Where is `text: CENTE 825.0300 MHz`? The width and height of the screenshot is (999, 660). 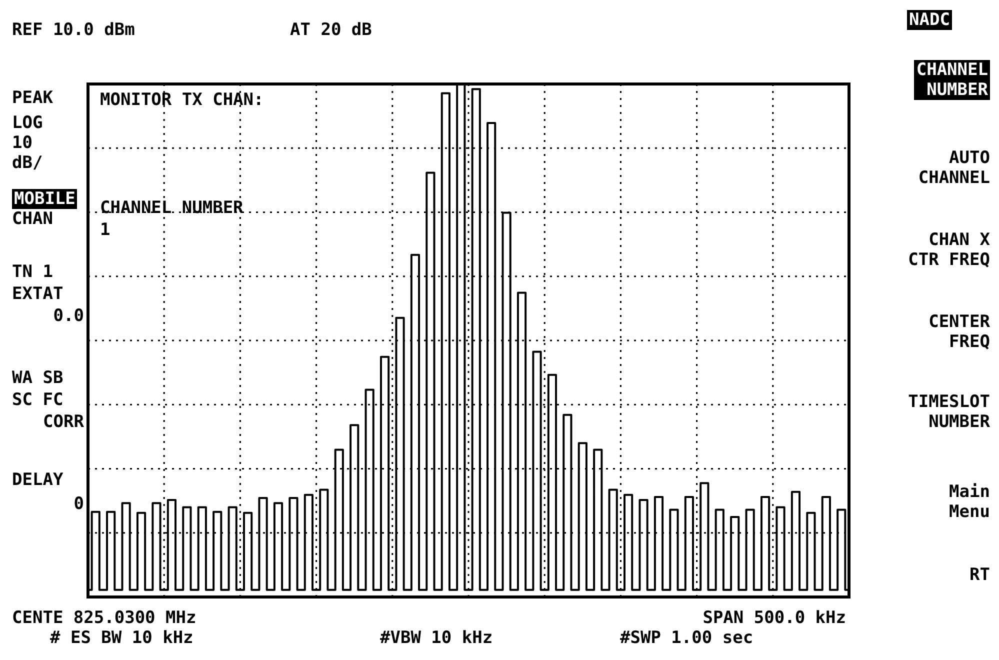 text: CENTE 825.0300 MHz is located at coordinates (104, 618).